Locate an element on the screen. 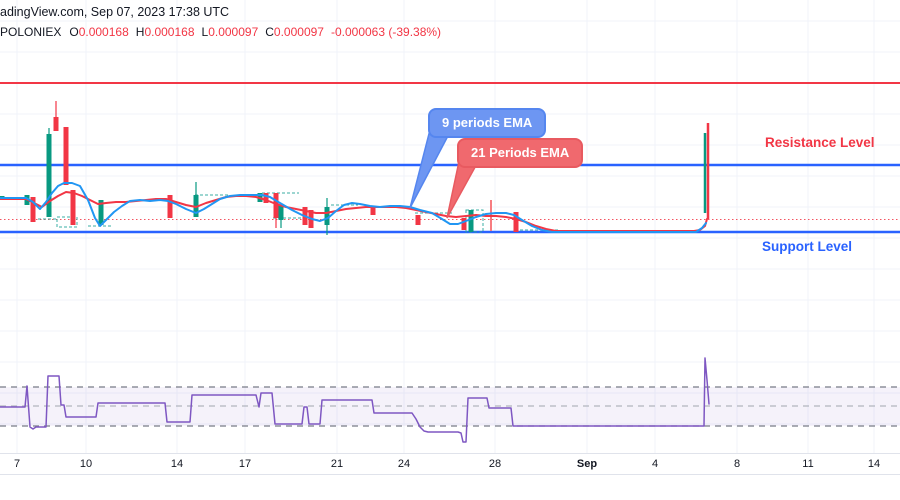 Image resolution: width=900 pixels, height=500 pixels. ema9-line is located at coordinates (353, 207).